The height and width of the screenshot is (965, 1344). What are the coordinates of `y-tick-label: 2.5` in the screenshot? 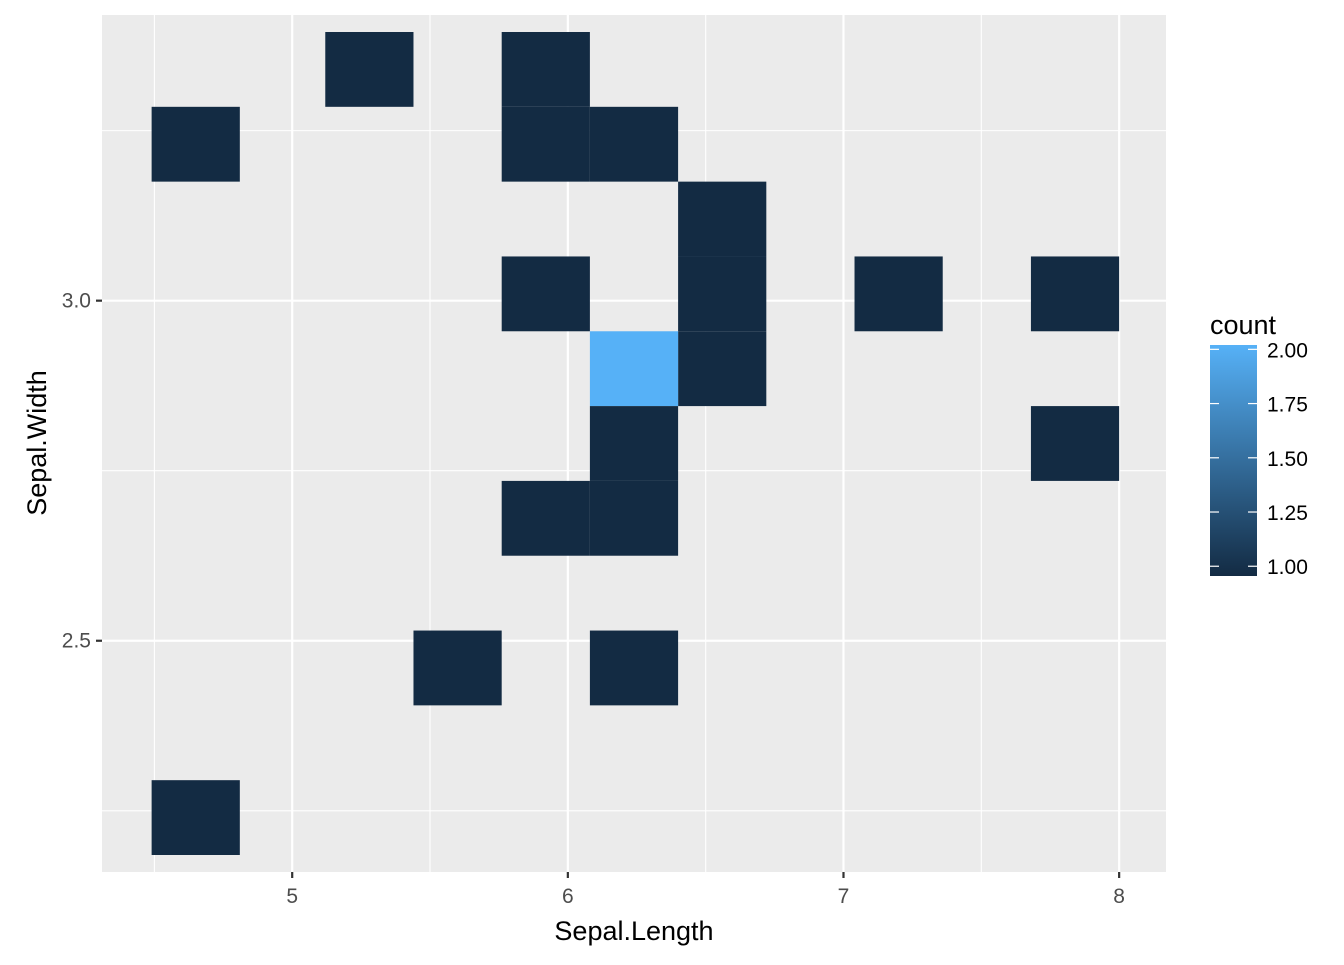 It's located at (76, 641).